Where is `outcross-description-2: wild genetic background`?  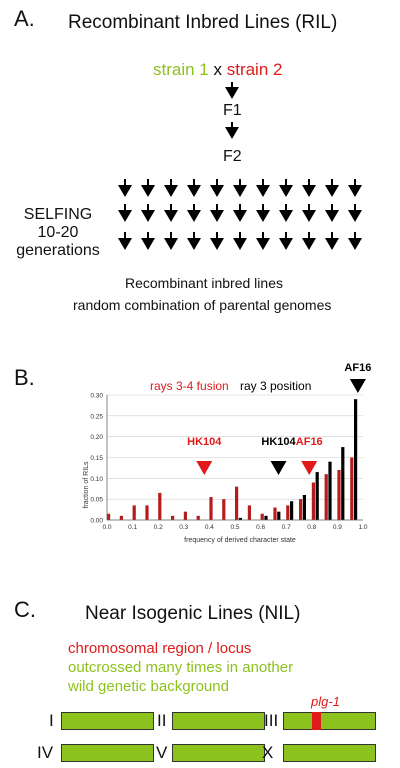 outcross-description-2: wild genetic background is located at coordinates (148, 686).